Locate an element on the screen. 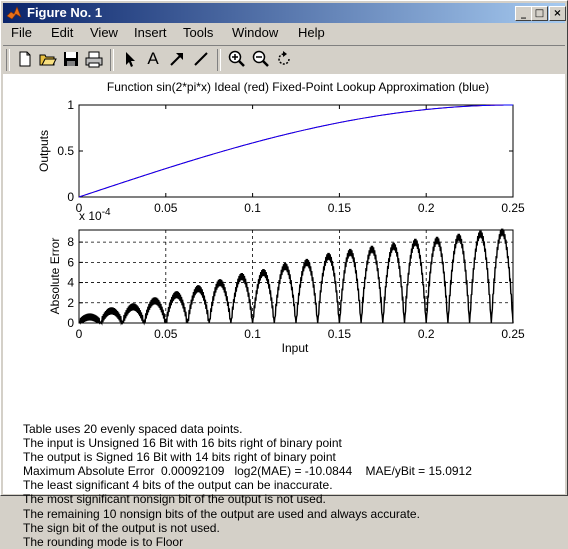  arrow-icon is located at coordinates (177, 59).